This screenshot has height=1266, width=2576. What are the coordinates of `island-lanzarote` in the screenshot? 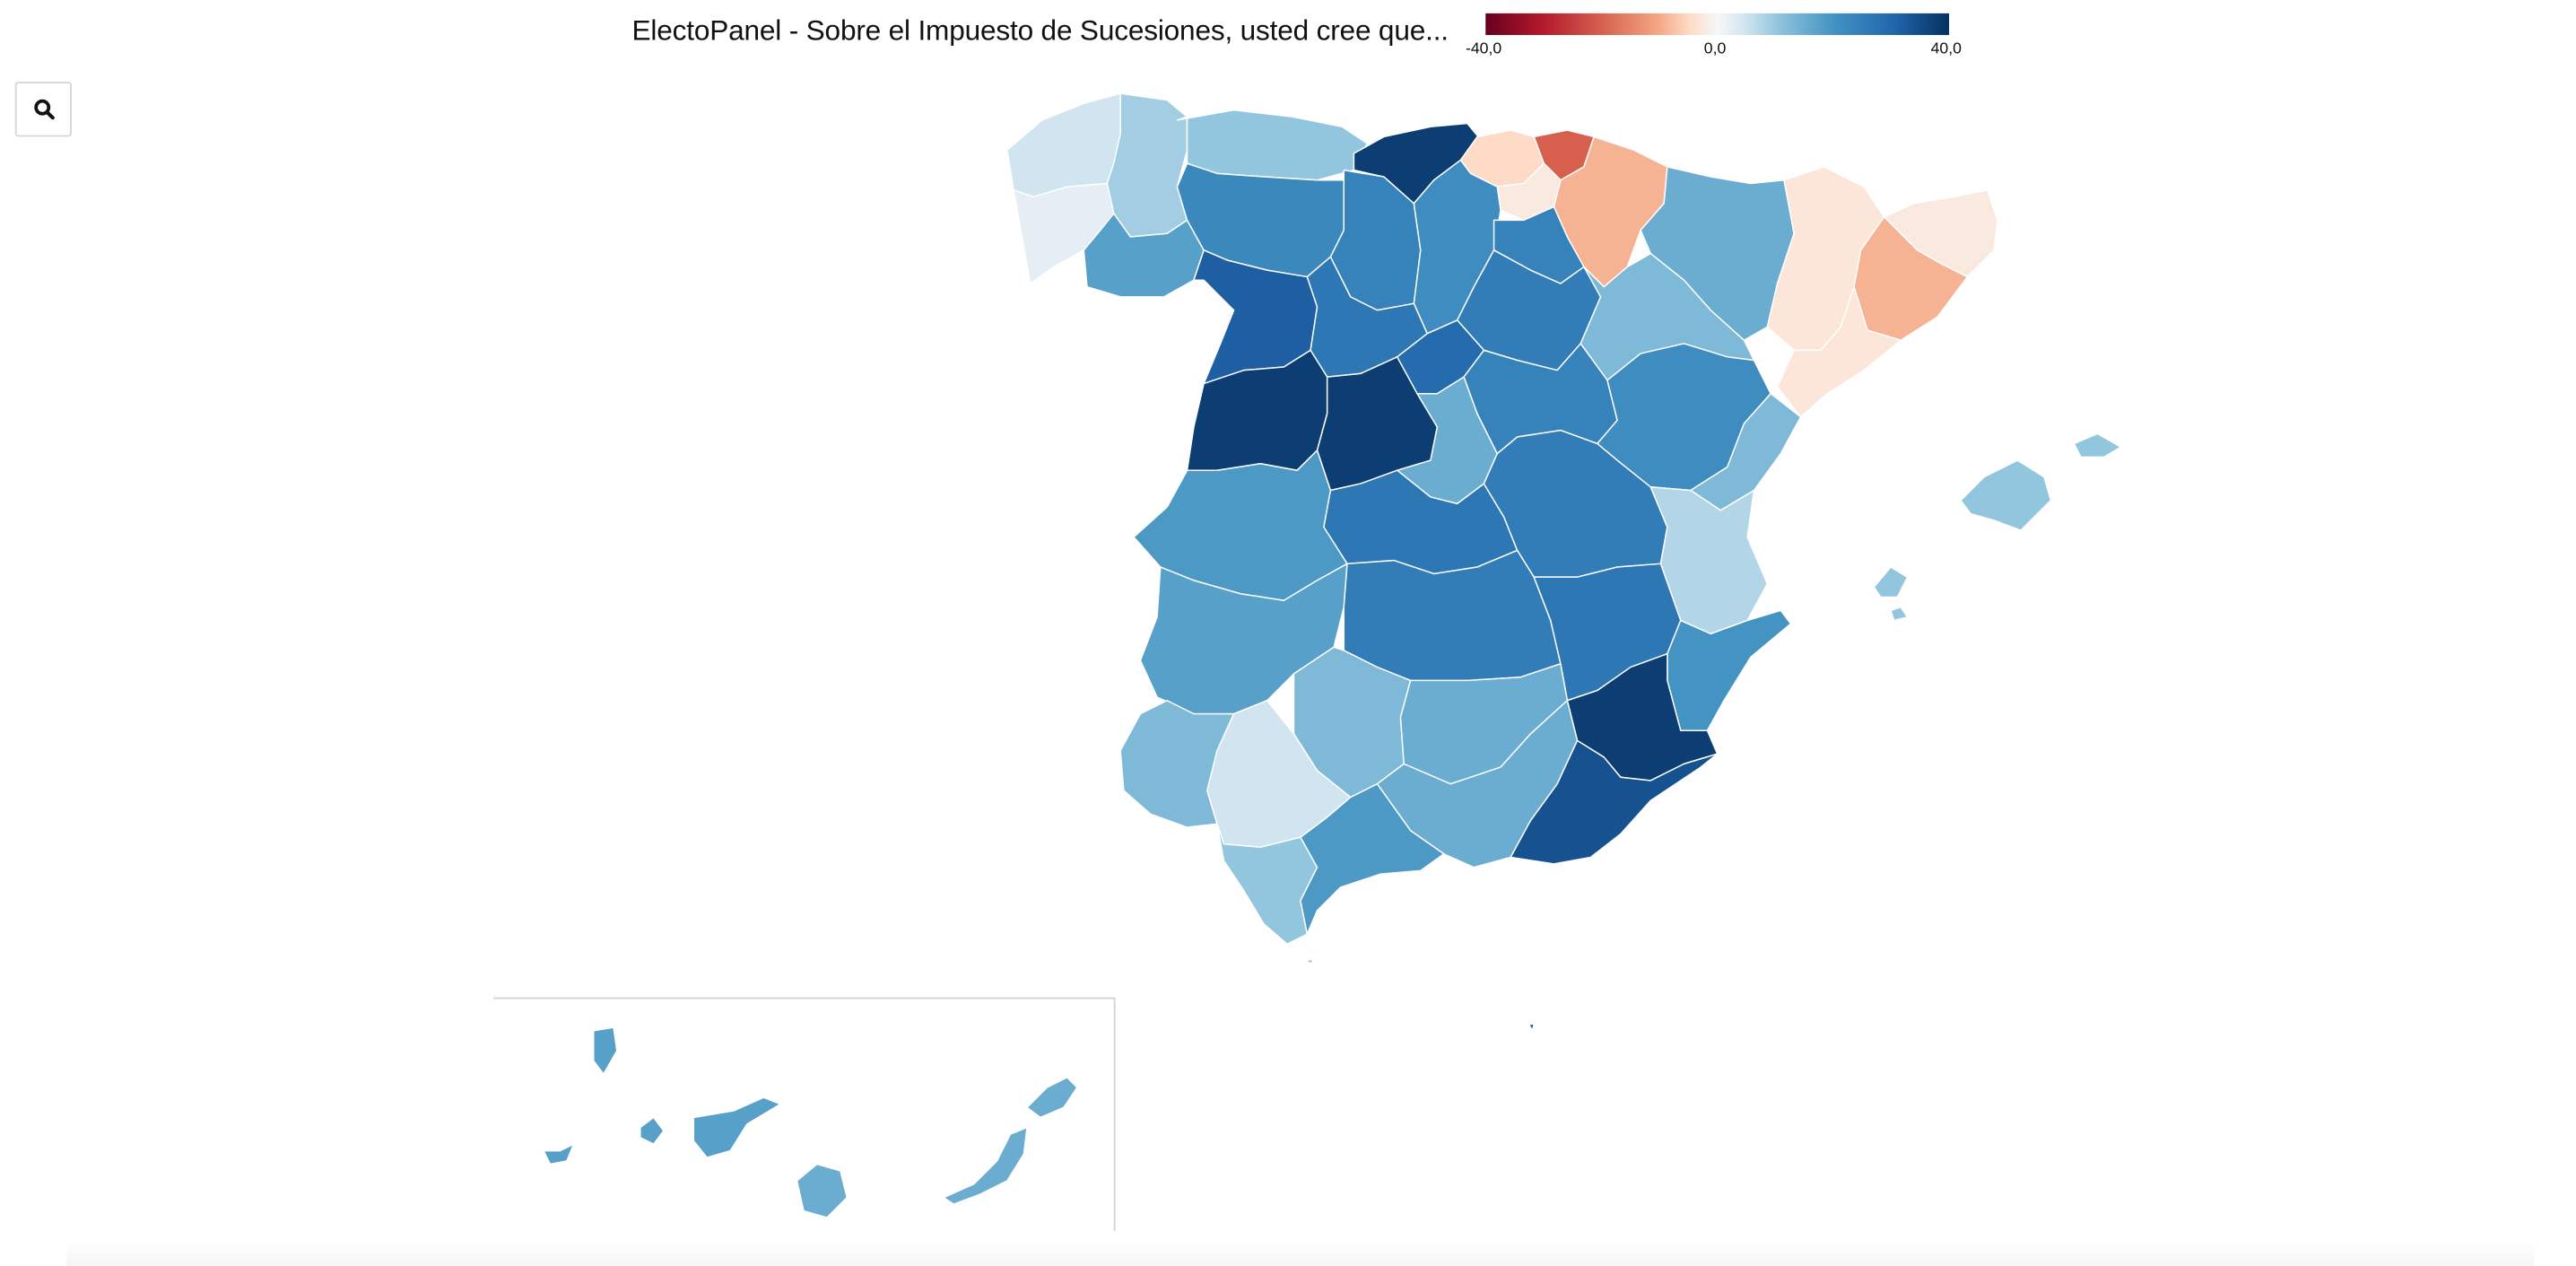 It's located at (1052, 1098).